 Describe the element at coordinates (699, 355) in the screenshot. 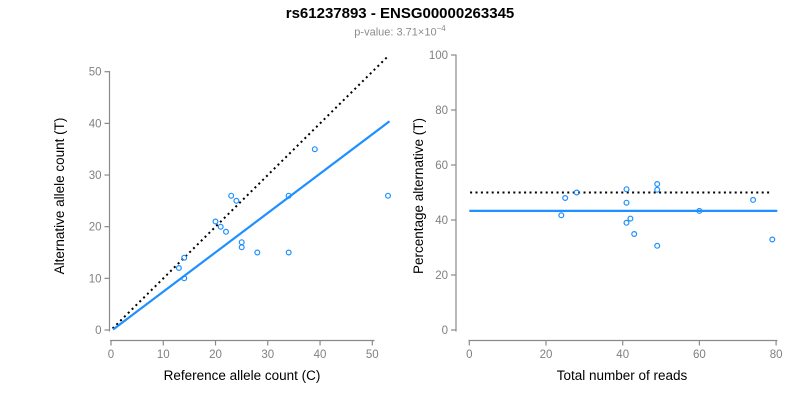

I see `x-tick-label: 60` at that location.